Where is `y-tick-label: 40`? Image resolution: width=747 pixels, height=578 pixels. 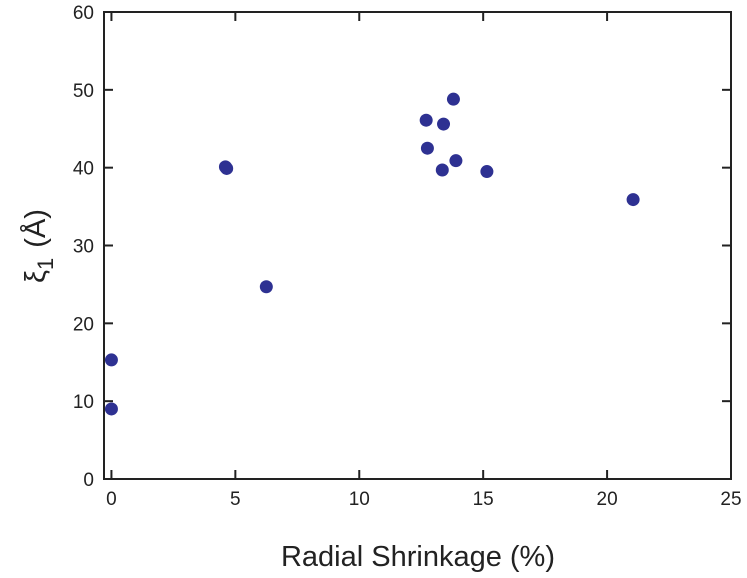
y-tick-label: 40 is located at coordinates (83, 169).